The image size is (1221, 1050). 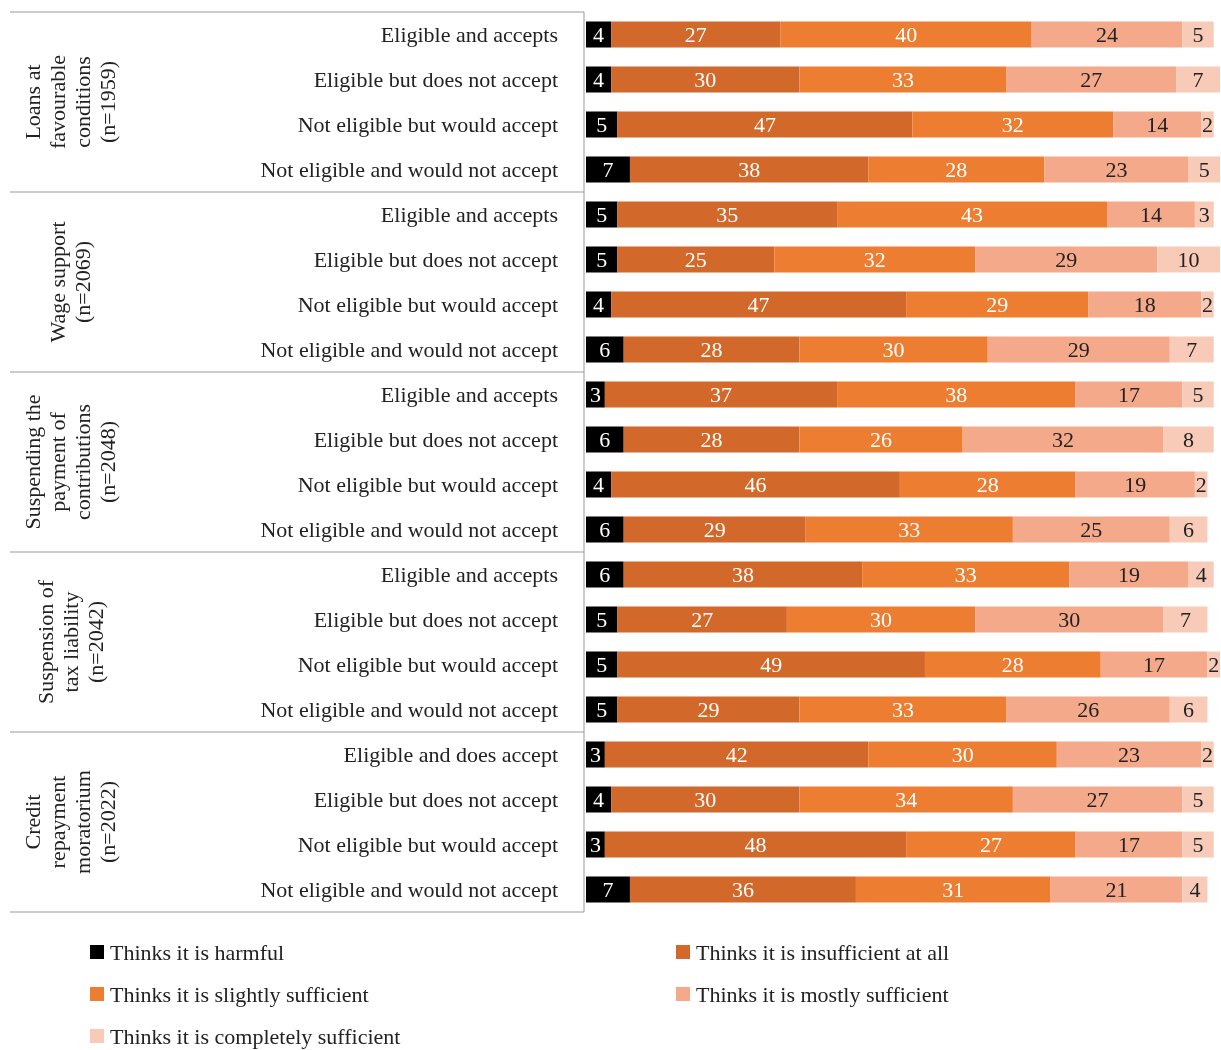 I want to click on data-label: 43, so click(x=972, y=215).